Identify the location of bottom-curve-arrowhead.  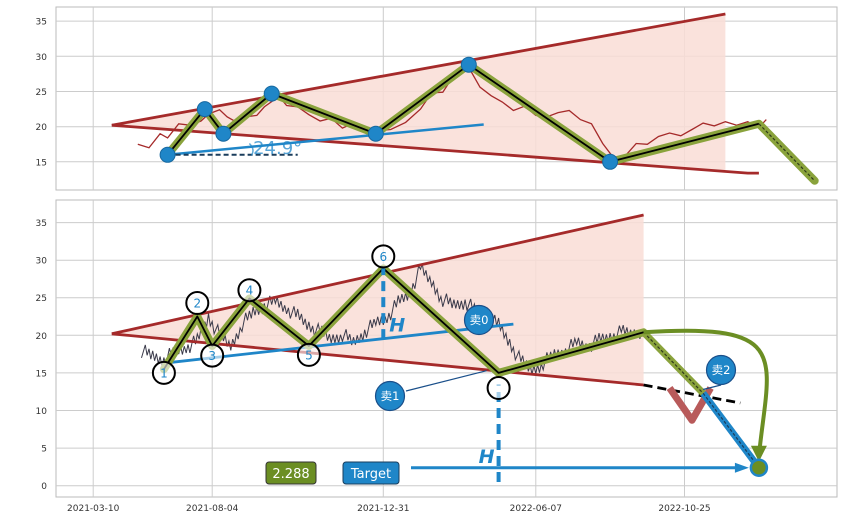
(758, 453).